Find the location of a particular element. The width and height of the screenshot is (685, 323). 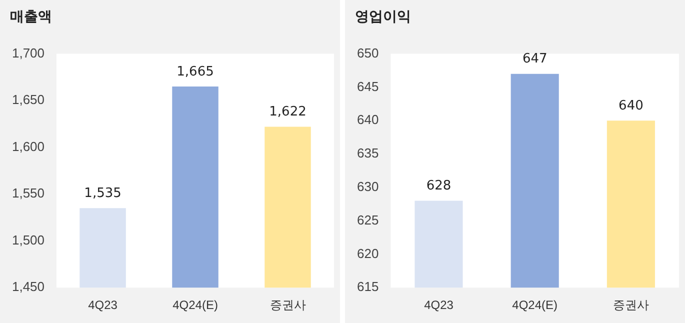

chart-title: 매출액 is located at coordinates (31, 17).